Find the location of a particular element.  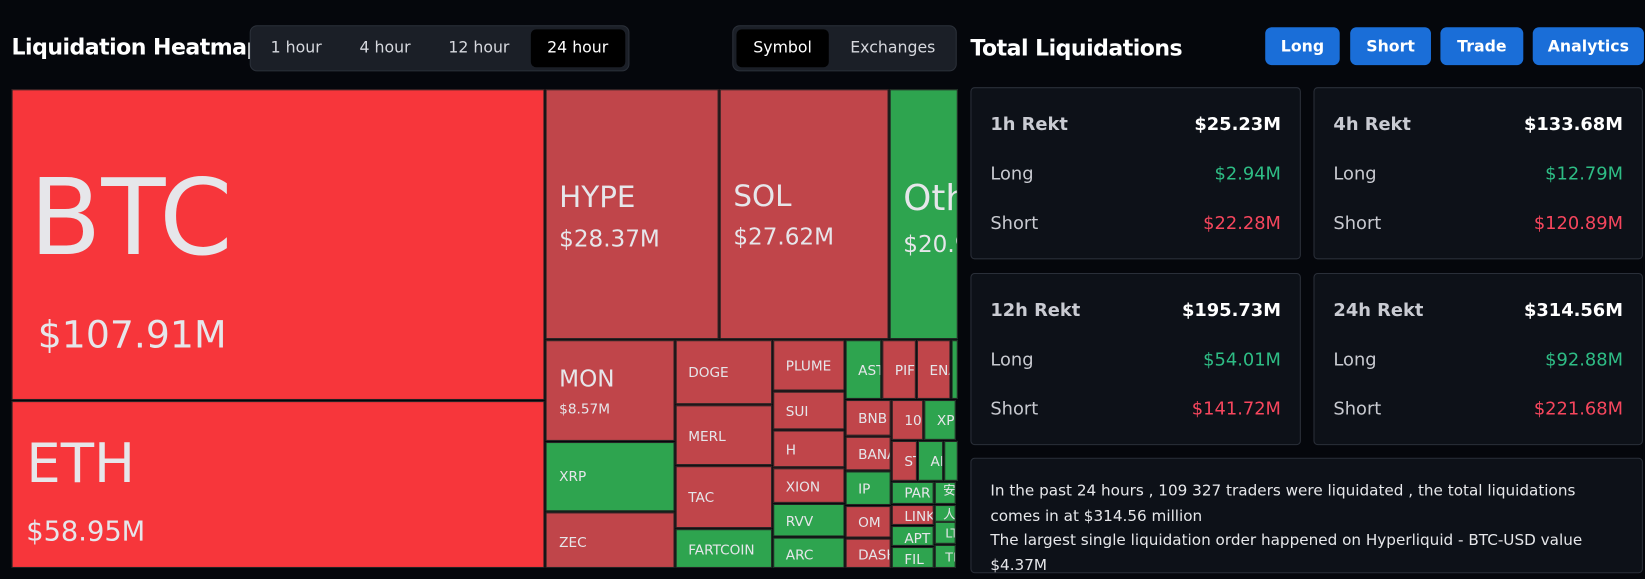

tile-label: ARC is located at coordinates (799, 555).